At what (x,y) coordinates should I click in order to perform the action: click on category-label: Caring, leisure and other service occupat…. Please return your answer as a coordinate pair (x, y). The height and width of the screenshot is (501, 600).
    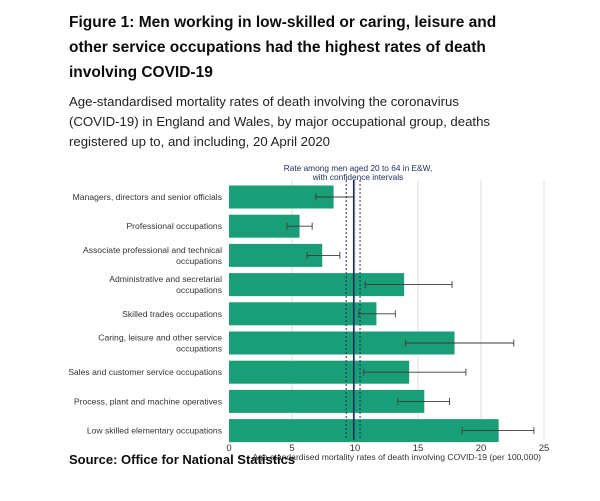
    Looking at the image, I should click on (160, 343).